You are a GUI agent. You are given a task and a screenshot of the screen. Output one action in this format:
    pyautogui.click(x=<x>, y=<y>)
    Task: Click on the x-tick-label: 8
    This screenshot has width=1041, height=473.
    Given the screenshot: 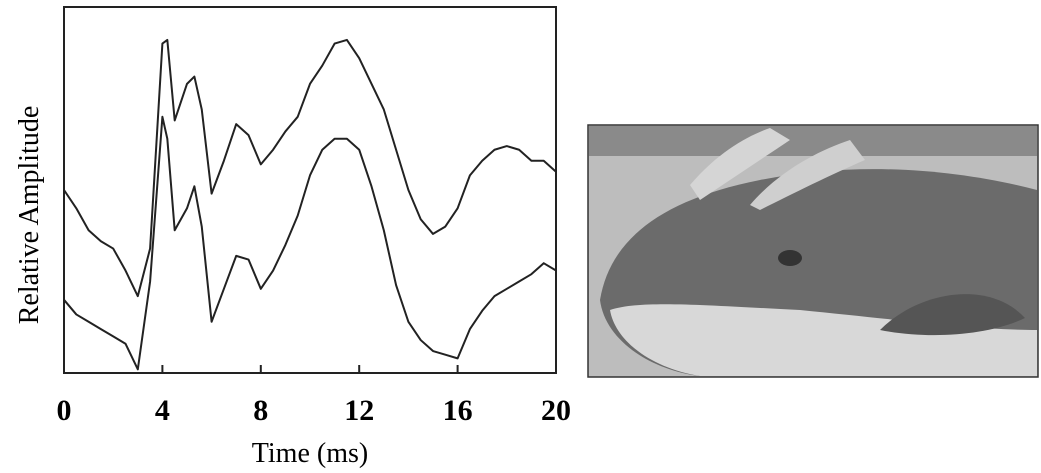 What is the action you would take?
    pyautogui.click(x=260, y=410)
    